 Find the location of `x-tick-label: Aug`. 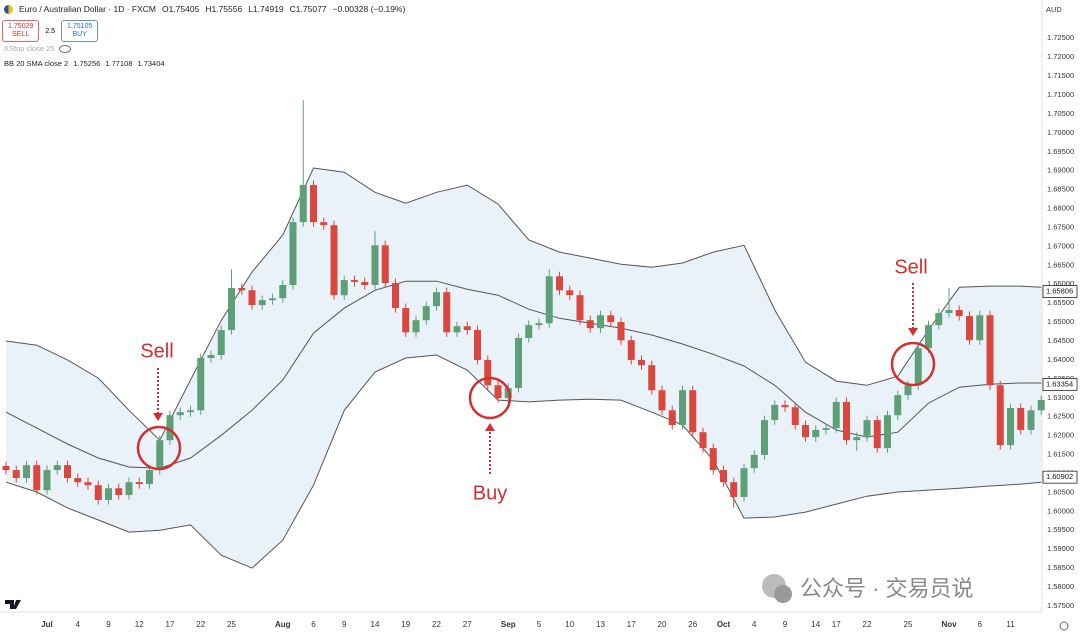

x-tick-label: Aug is located at coordinates (283, 624).